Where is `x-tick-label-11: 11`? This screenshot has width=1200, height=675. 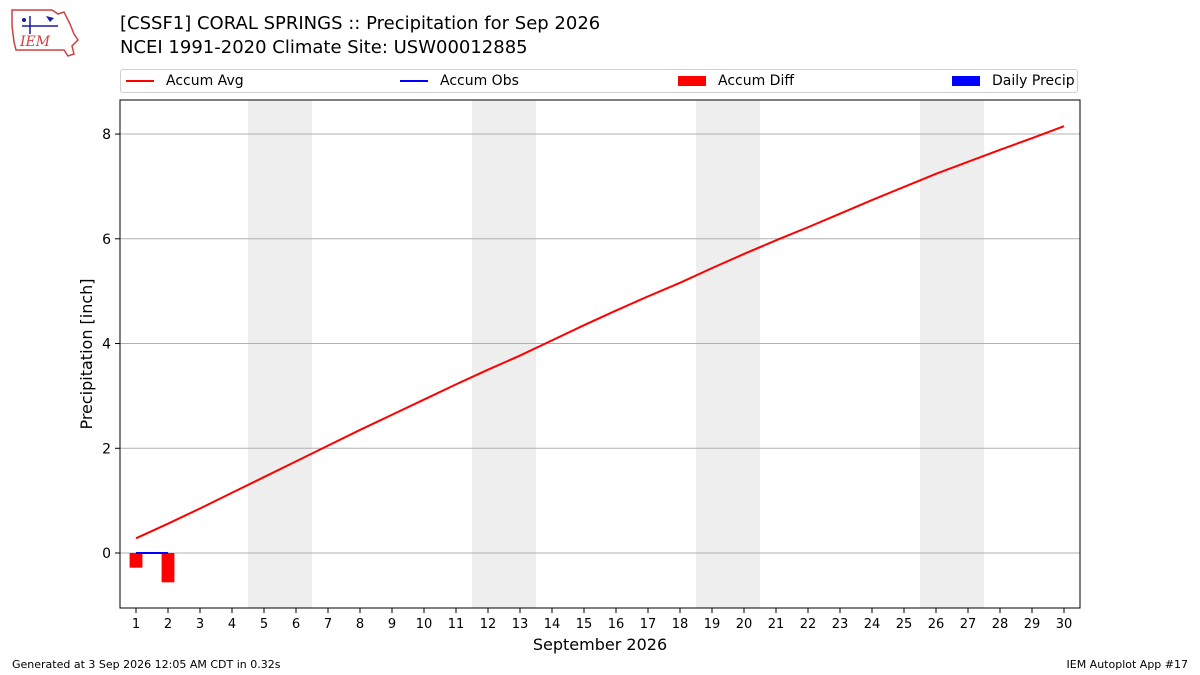 x-tick-label-11: 11 is located at coordinates (456, 624).